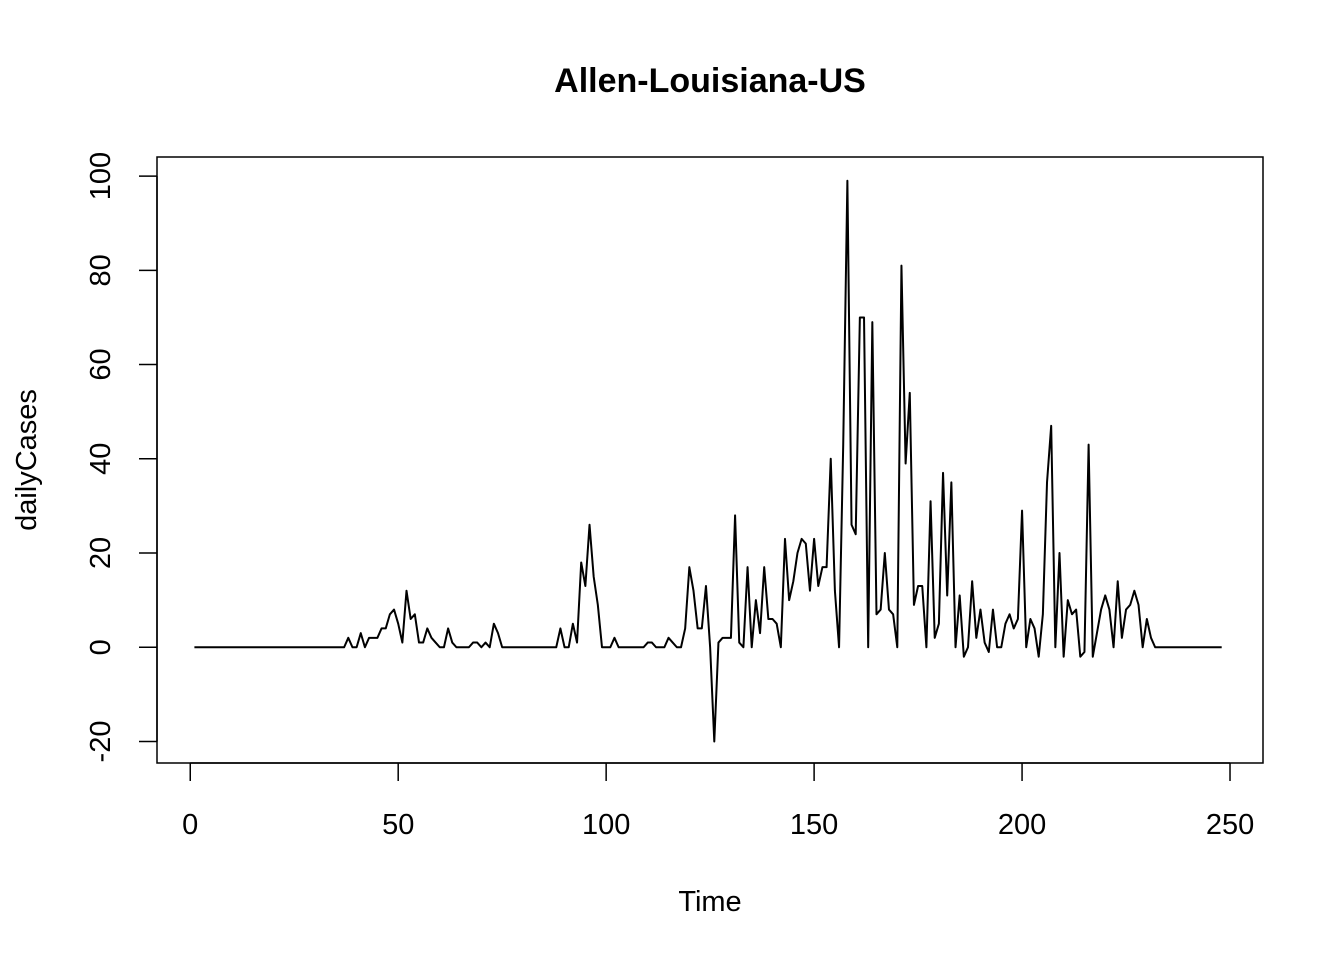 Image resolution: width=1344 pixels, height=960 pixels. I want to click on y-axis: -20 0 20 40 60 80 100, so click(121, 457).